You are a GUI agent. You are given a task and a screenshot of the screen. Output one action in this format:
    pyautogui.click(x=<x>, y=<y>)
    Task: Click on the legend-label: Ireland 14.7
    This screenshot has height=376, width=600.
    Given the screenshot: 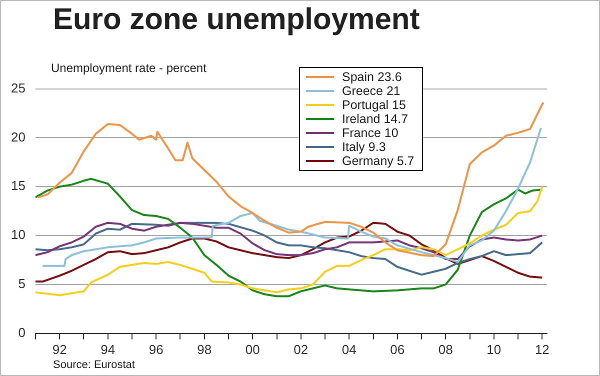 What is the action you would take?
    pyautogui.click(x=375, y=119)
    